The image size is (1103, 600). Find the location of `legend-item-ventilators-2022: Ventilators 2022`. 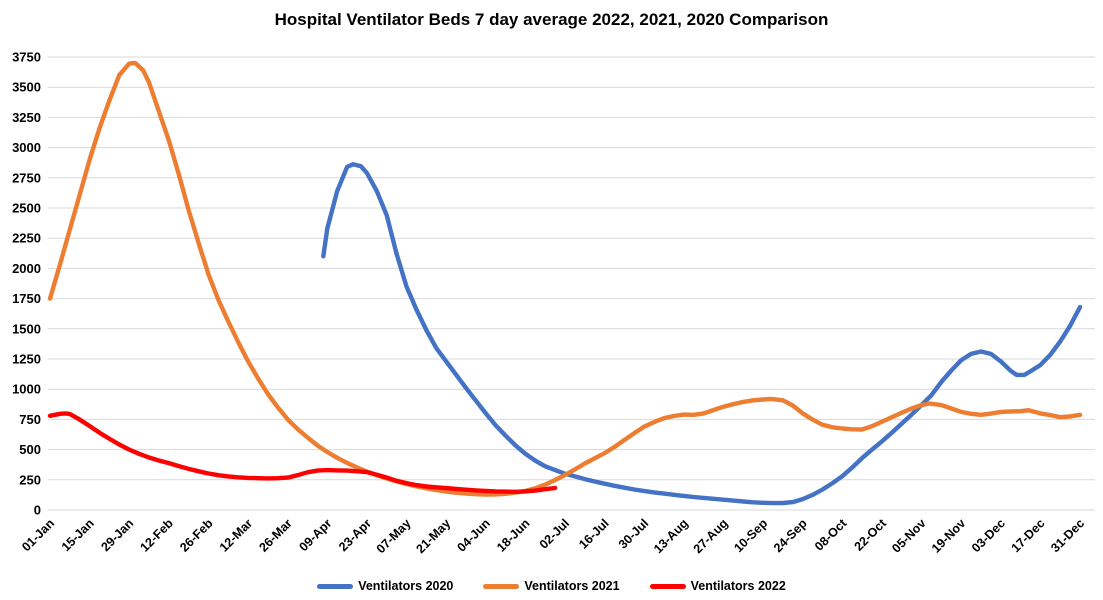

legend-item-ventilators-2022: Ventilators 2022 is located at coordinates (717, 586).